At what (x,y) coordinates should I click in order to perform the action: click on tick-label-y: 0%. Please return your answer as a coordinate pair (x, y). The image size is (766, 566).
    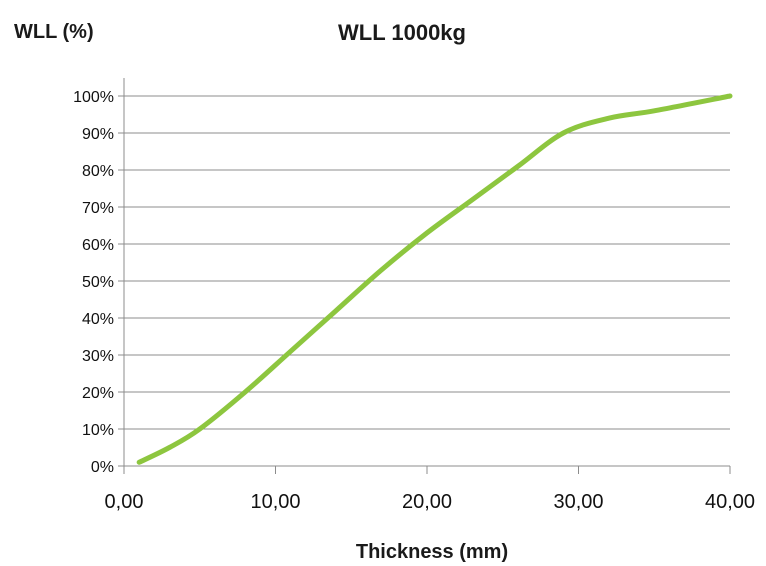
    Looking at the image, I should click on (102, 467).